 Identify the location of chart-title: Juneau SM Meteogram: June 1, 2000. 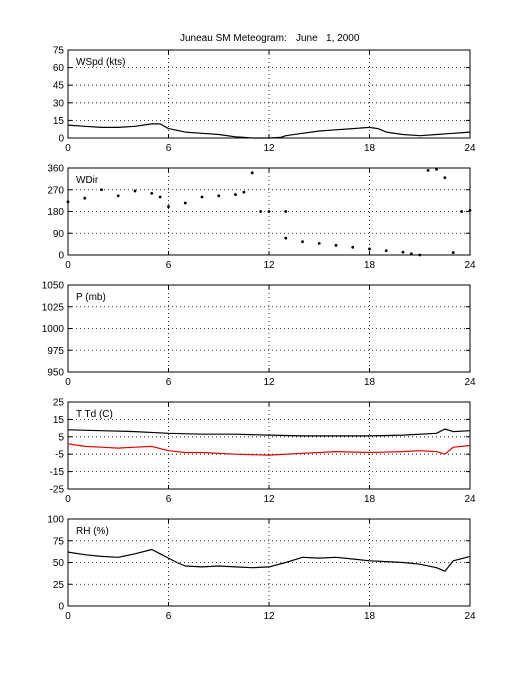
(260, 40).